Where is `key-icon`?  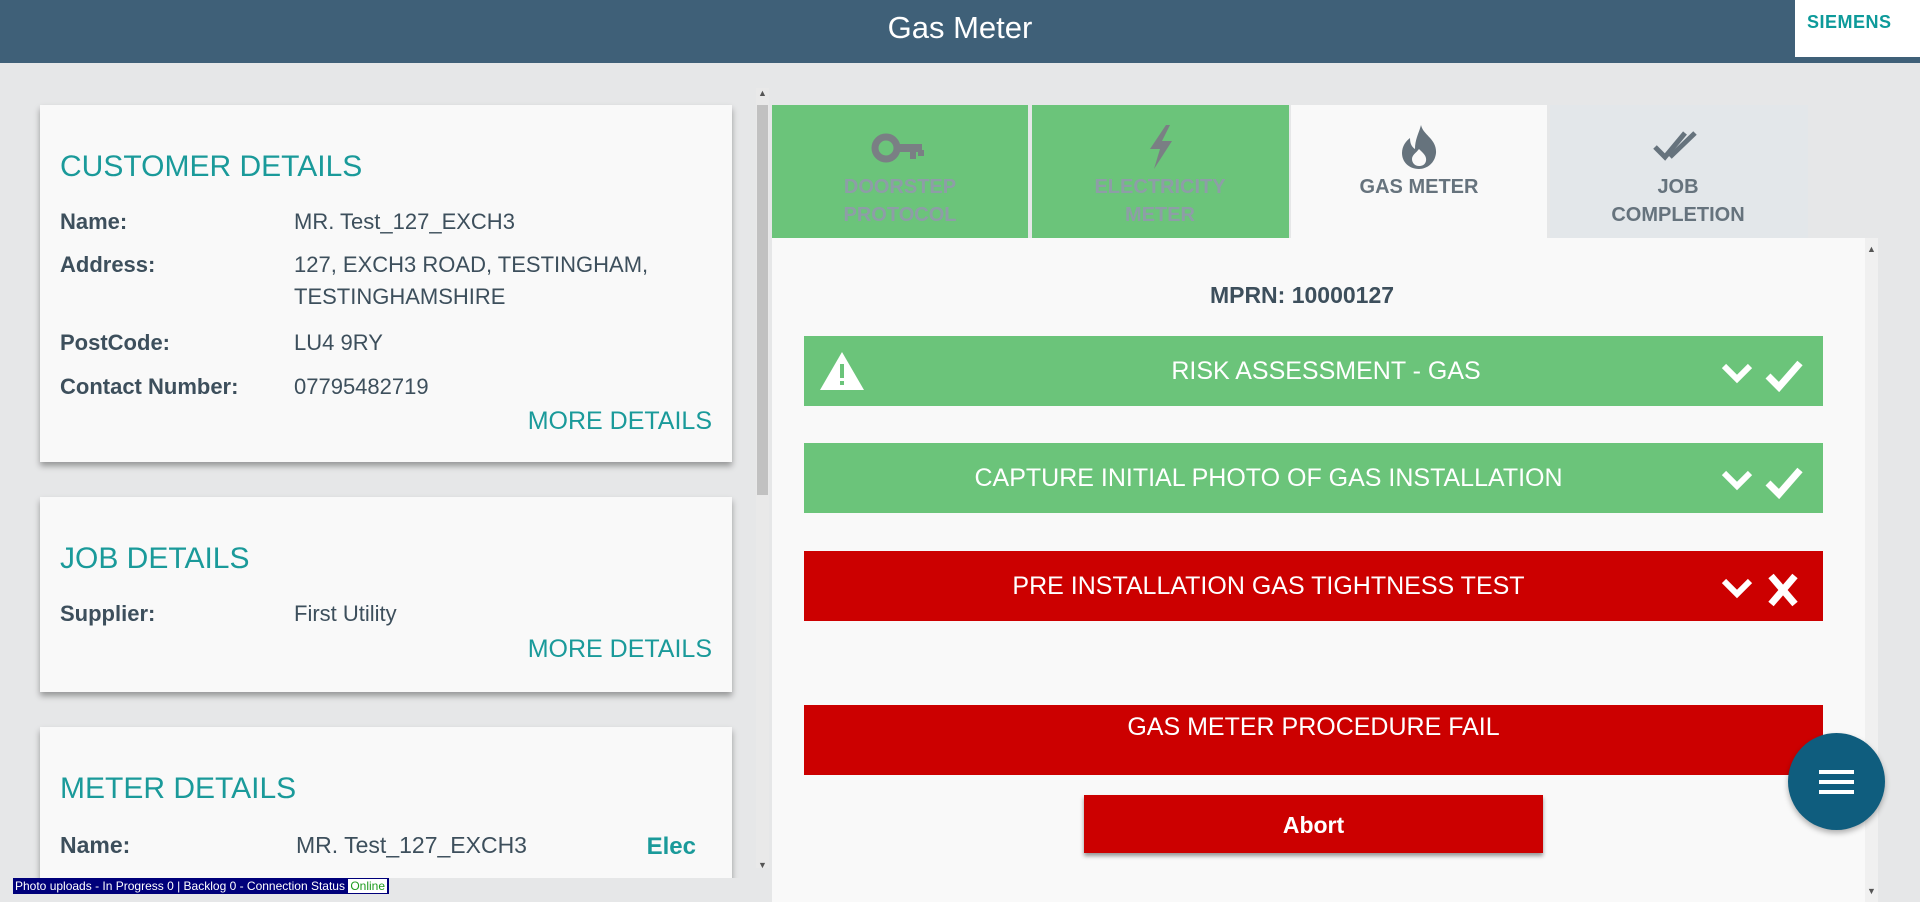
key-icon is located at coordinates (897, 148).